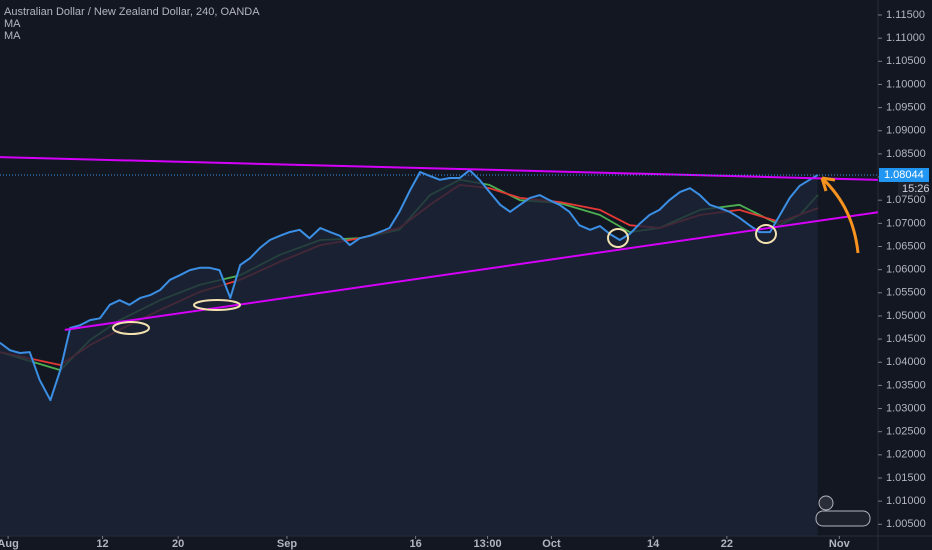 The height and width of the screenshot is (550, 932). What do you see at coordinates (444, 279) in the screenshot?
I see `highlights` at bounding box center [444, 279].